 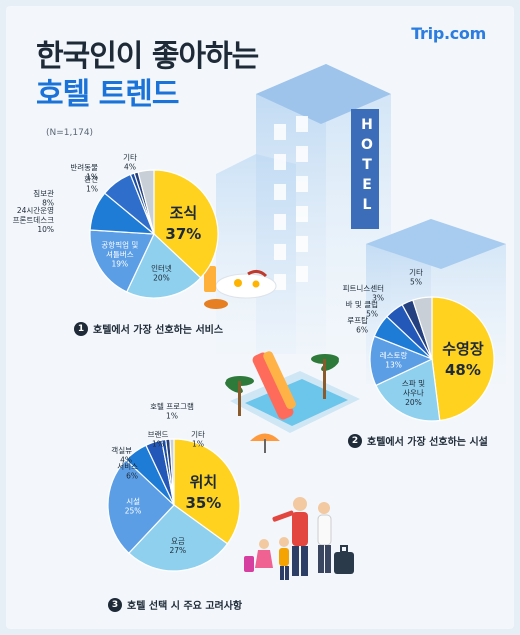 I want to click on caption-number-badge: 2, so click(x=355, y=440).